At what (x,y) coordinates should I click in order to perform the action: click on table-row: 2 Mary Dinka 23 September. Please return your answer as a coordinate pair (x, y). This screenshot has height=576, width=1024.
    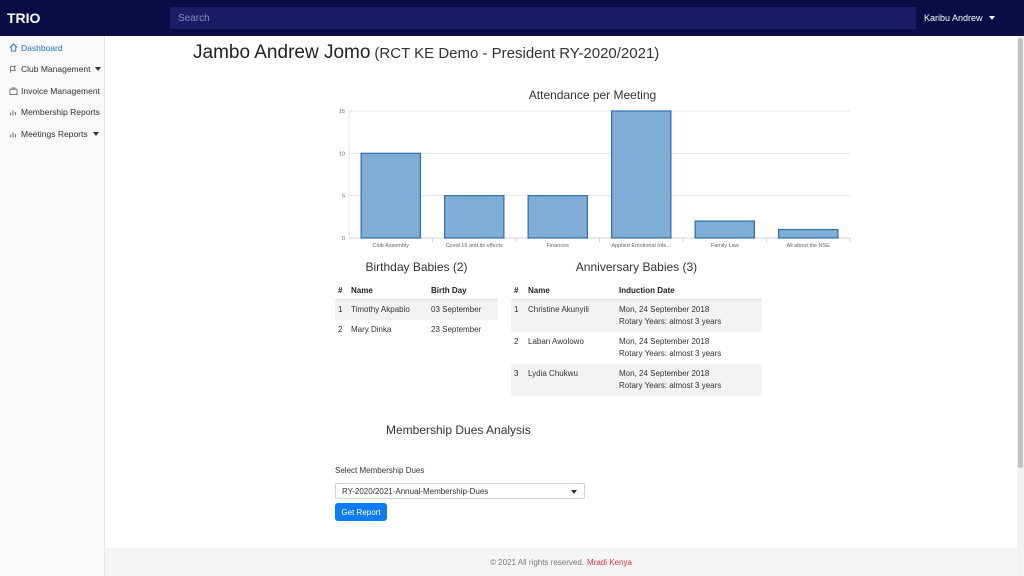
    Looking at the image, I should click on (416, 330).